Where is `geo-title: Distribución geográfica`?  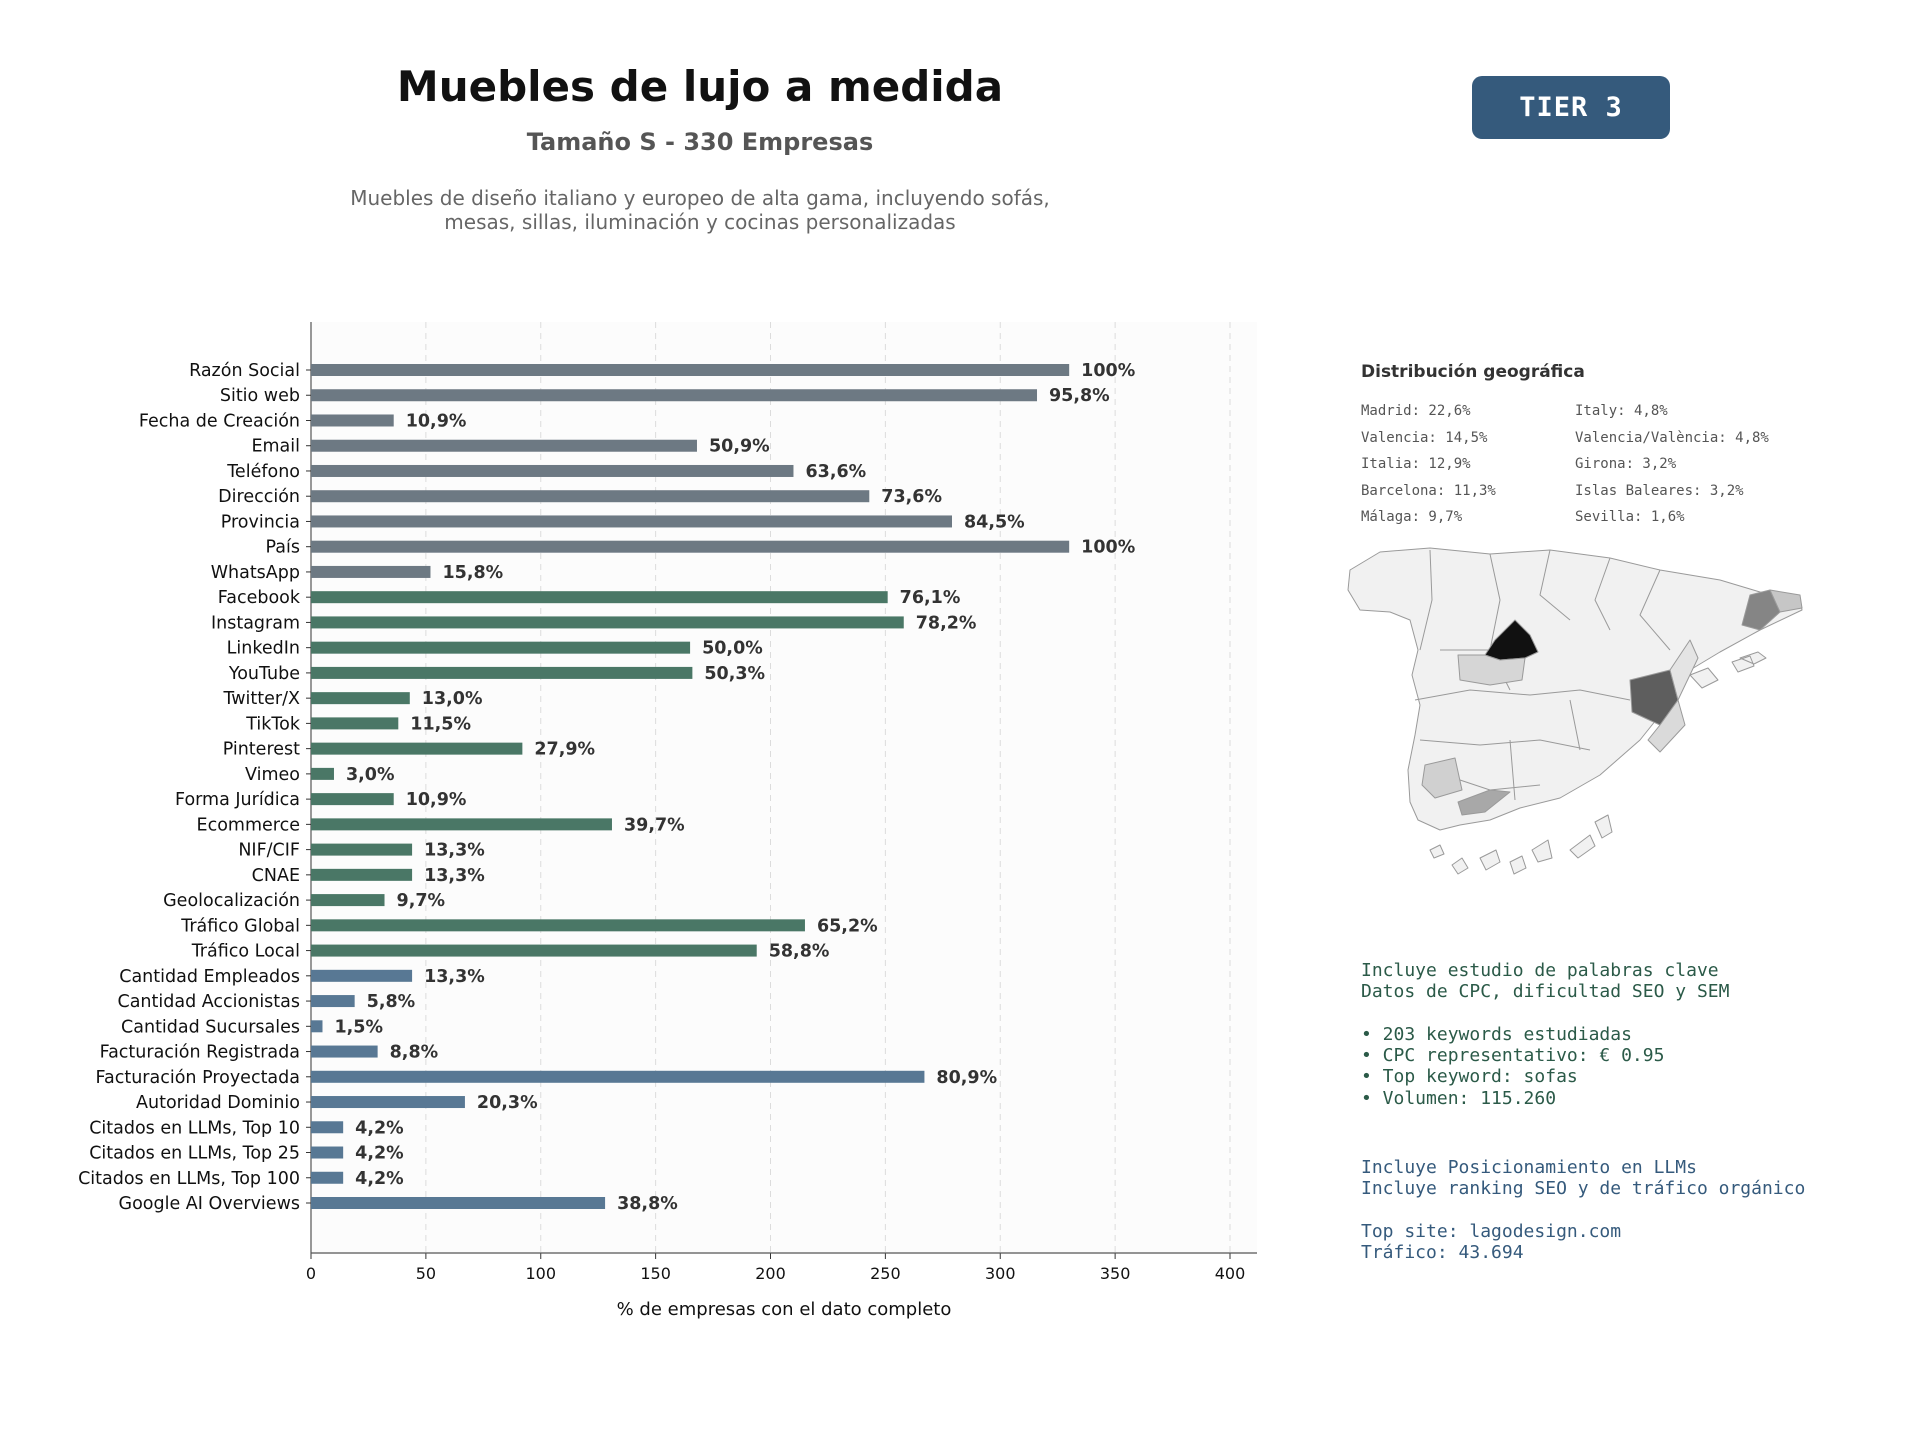 geo-title: Distribución geográfica is located at coordinates (1473, 372).